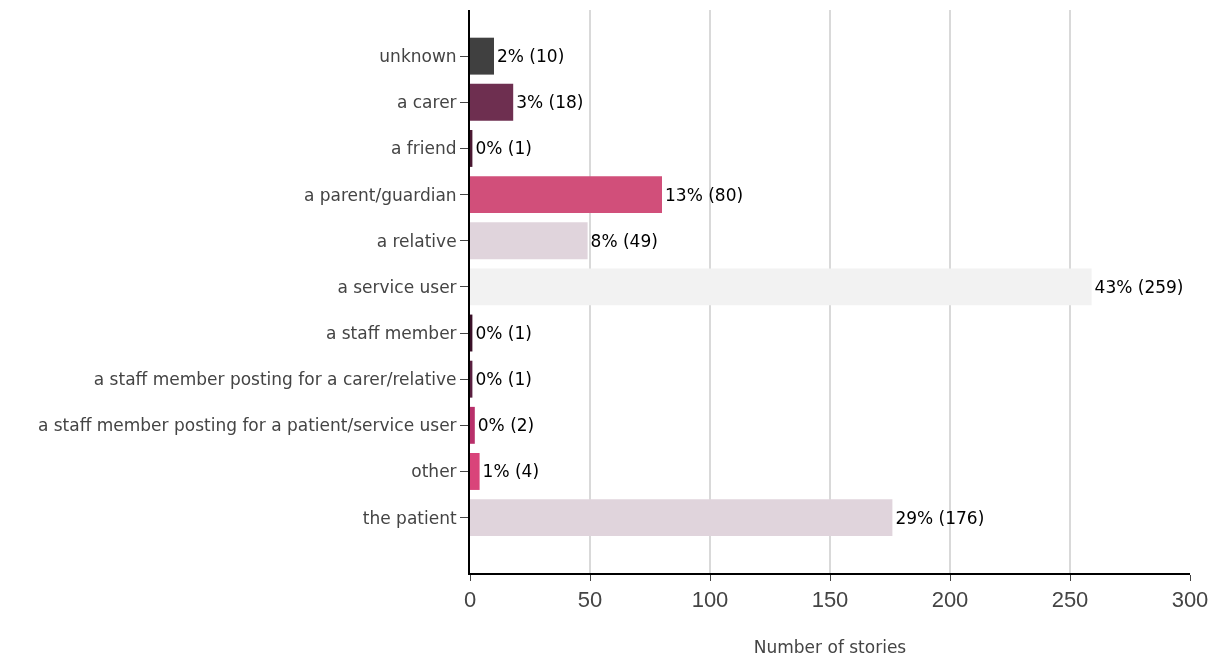  I want to click on y-tick-label: a staff member posting for a carer/relative, so click(275, 379).